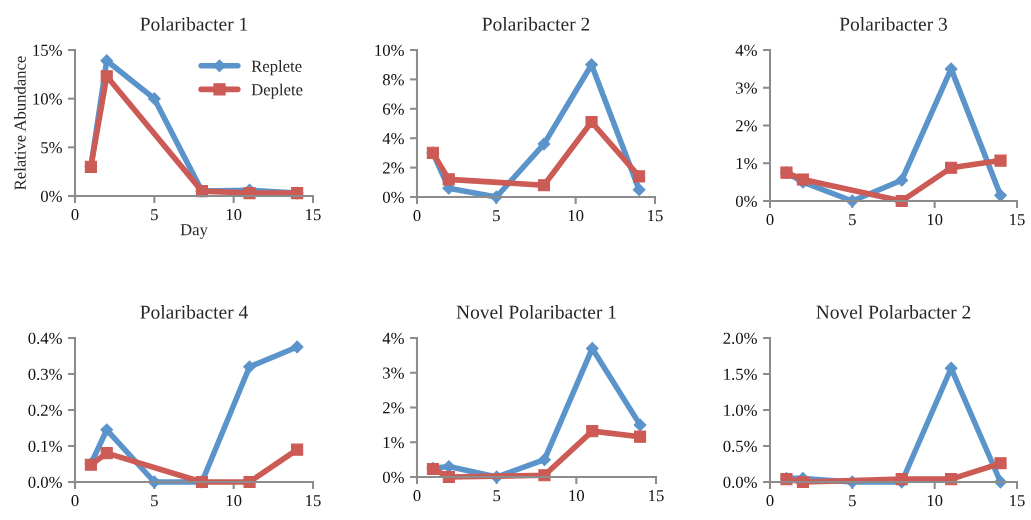 This screenshot has height=520, width=1031. I want to click on y-tick-label: 2.0%, so click(740, 338).